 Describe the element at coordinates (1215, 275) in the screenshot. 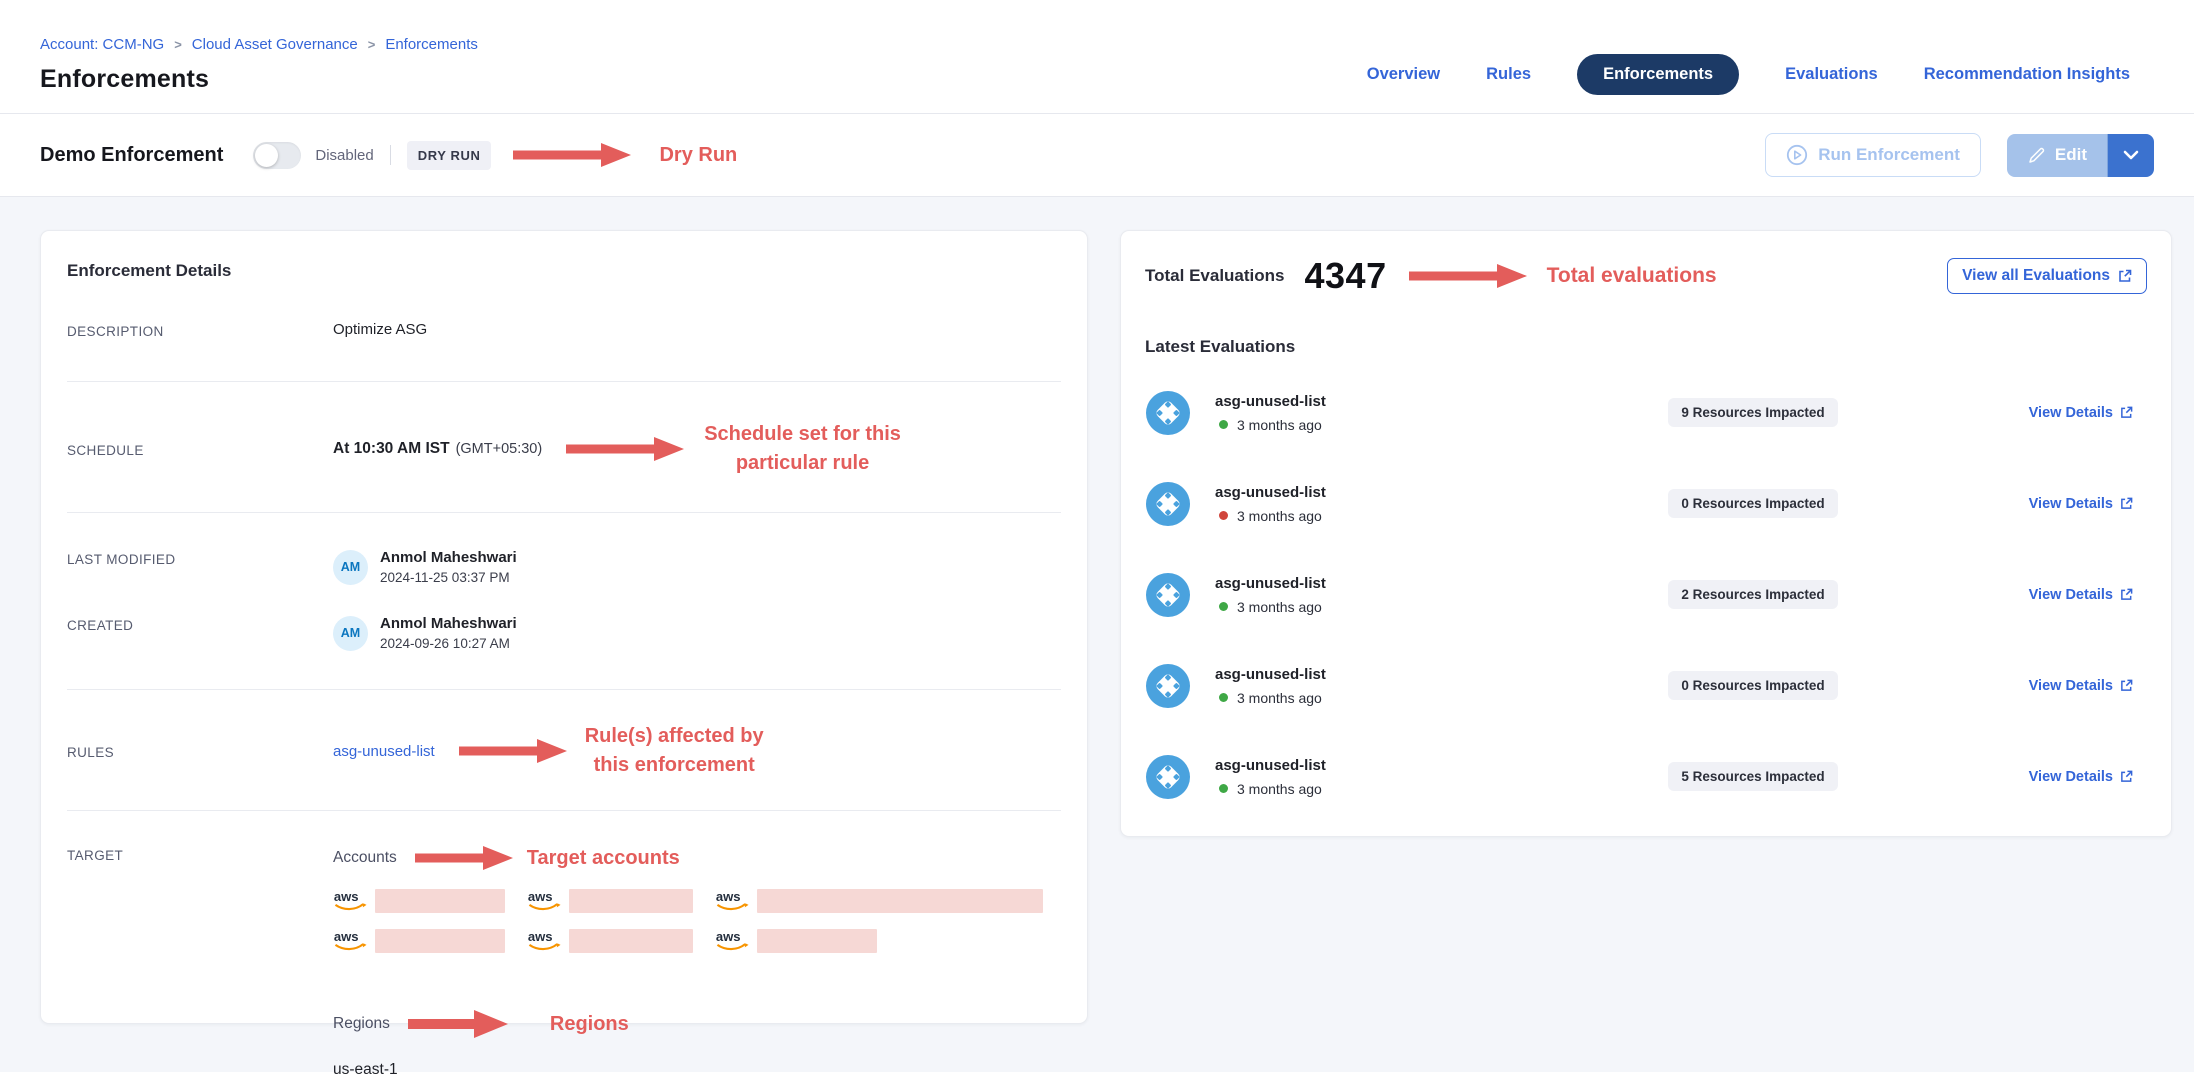

I see `total-evaluations-label: Total Evaluations` at that location.